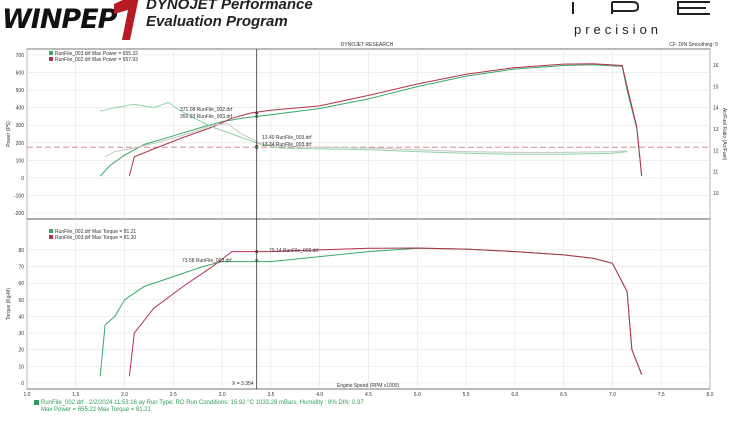 This screenshot has width=730, height=421. Describe the element at coordinates (124, 395) in the screenshot. I see `x-tick: 2.0` at that location.